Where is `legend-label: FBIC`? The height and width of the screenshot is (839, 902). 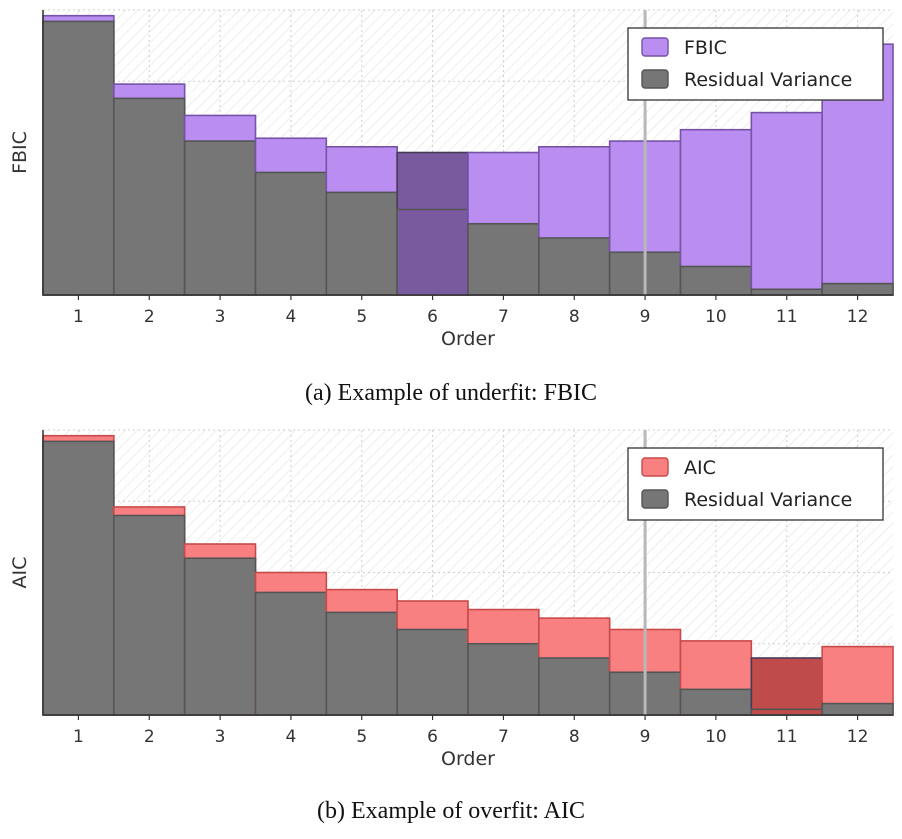 legend-label: FBIC is located at coordinates (705, 48).